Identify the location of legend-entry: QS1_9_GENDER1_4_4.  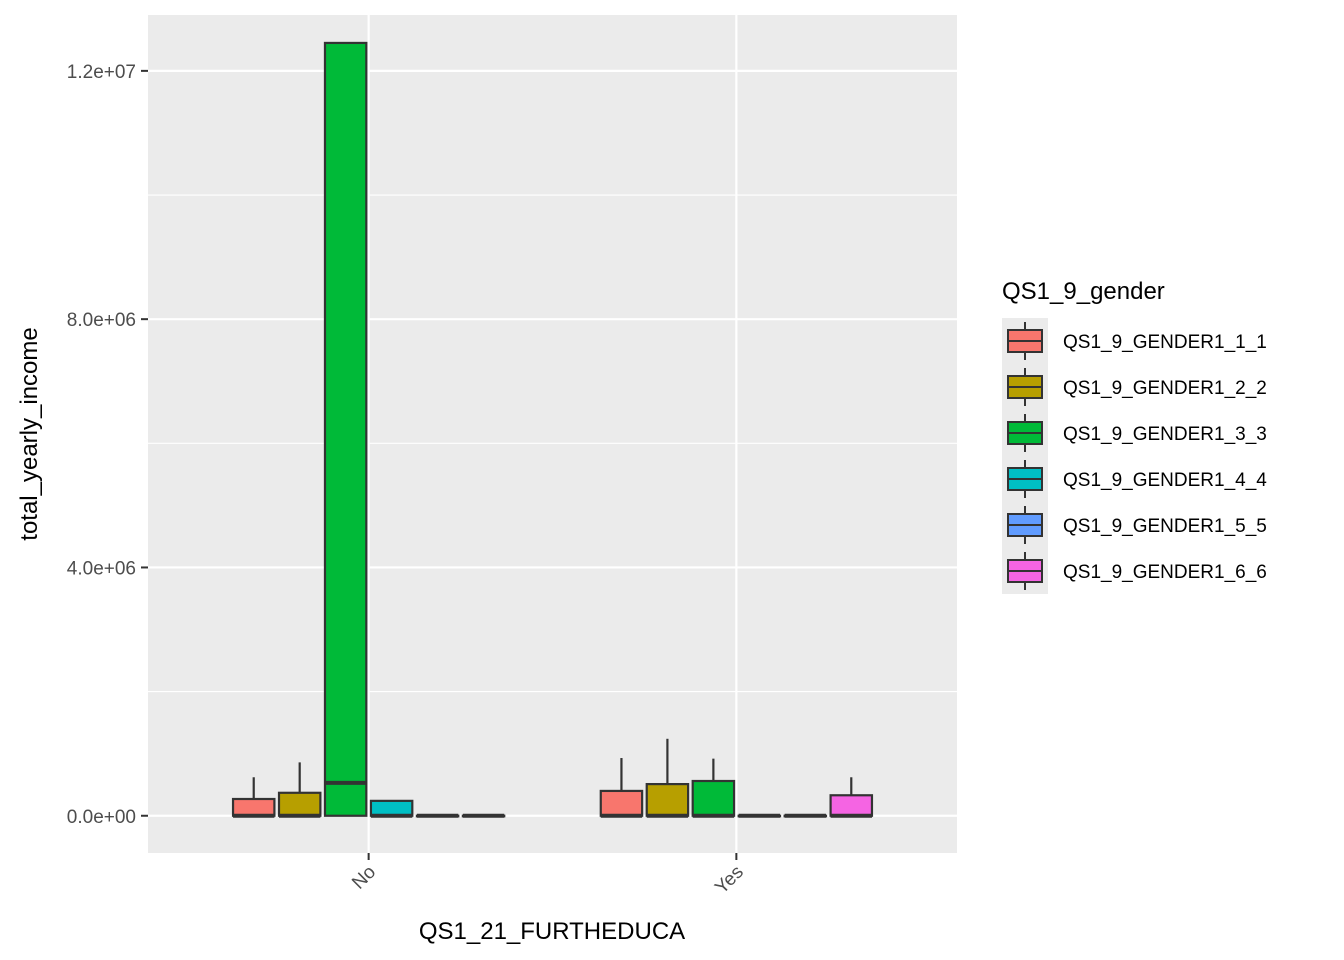
(1137, 479).